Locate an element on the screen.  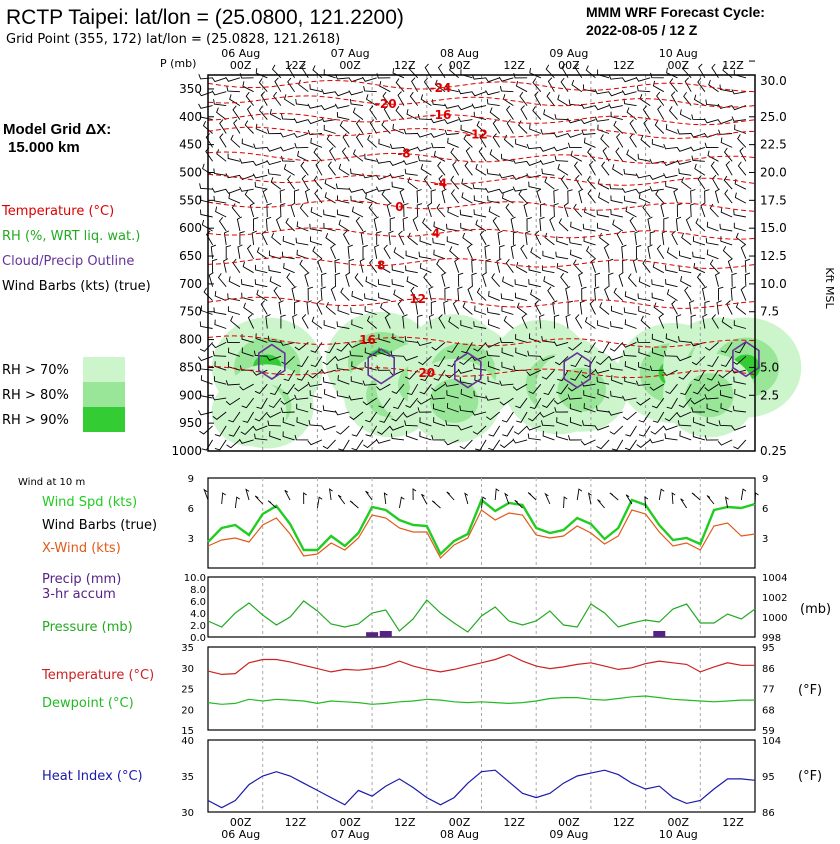
p-tick-900: 900 is located at coordinates (190, 395).